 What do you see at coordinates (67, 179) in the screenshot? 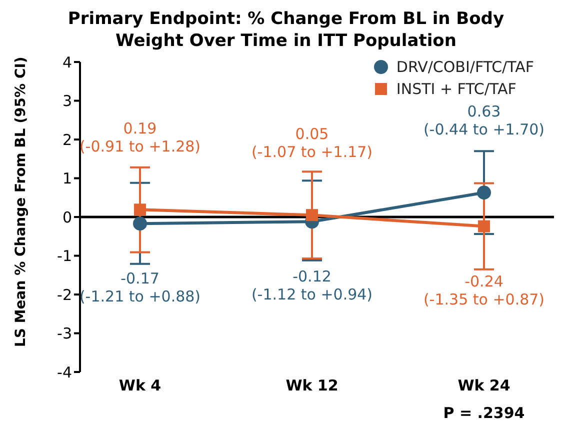
I see `y-tick-label: 1` at bounding box center [67, 179].